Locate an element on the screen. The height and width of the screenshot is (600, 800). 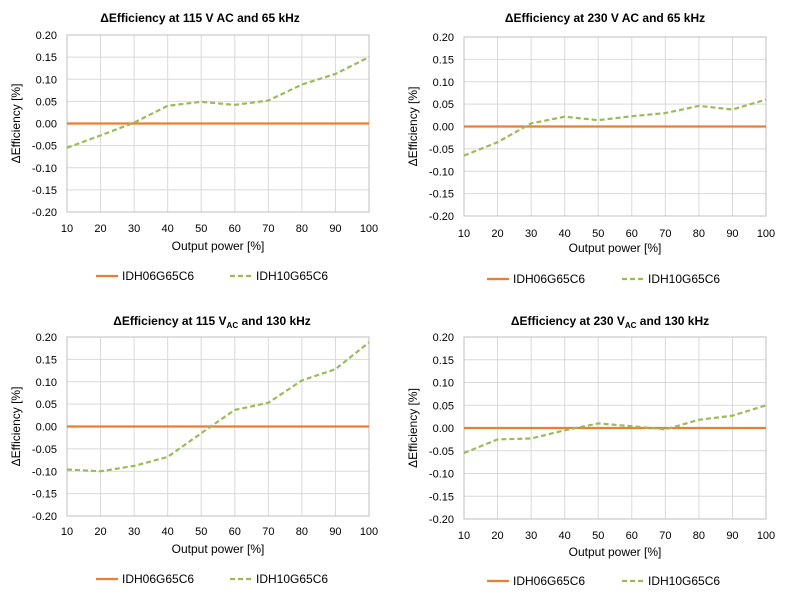
chart-title: ΔEfficiency at 115 V AC and 65 kHz is located at coordinates (200, 18).